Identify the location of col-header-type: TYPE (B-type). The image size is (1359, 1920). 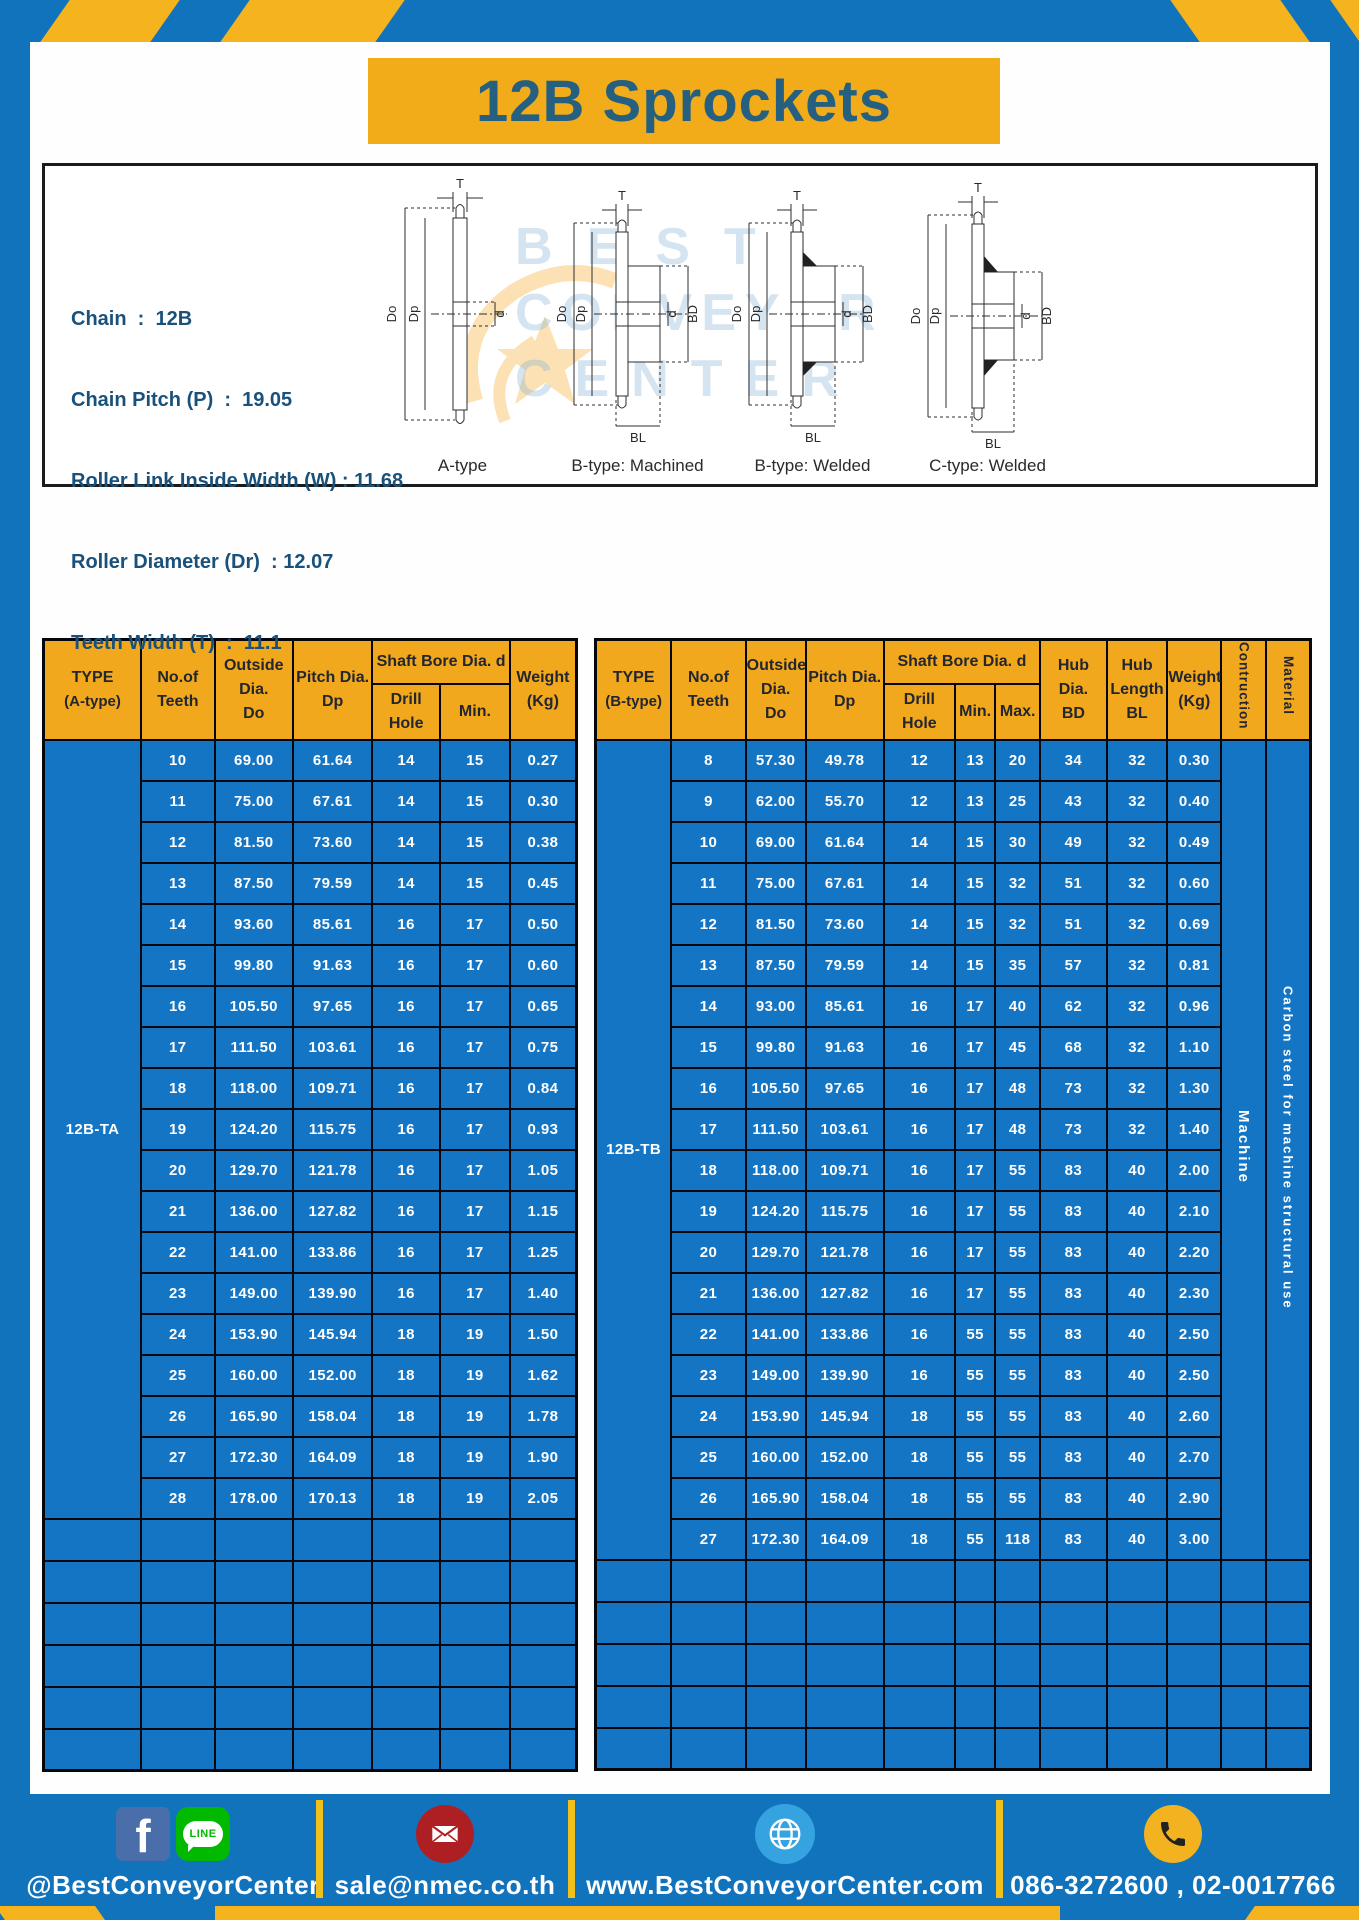
(633, 689).